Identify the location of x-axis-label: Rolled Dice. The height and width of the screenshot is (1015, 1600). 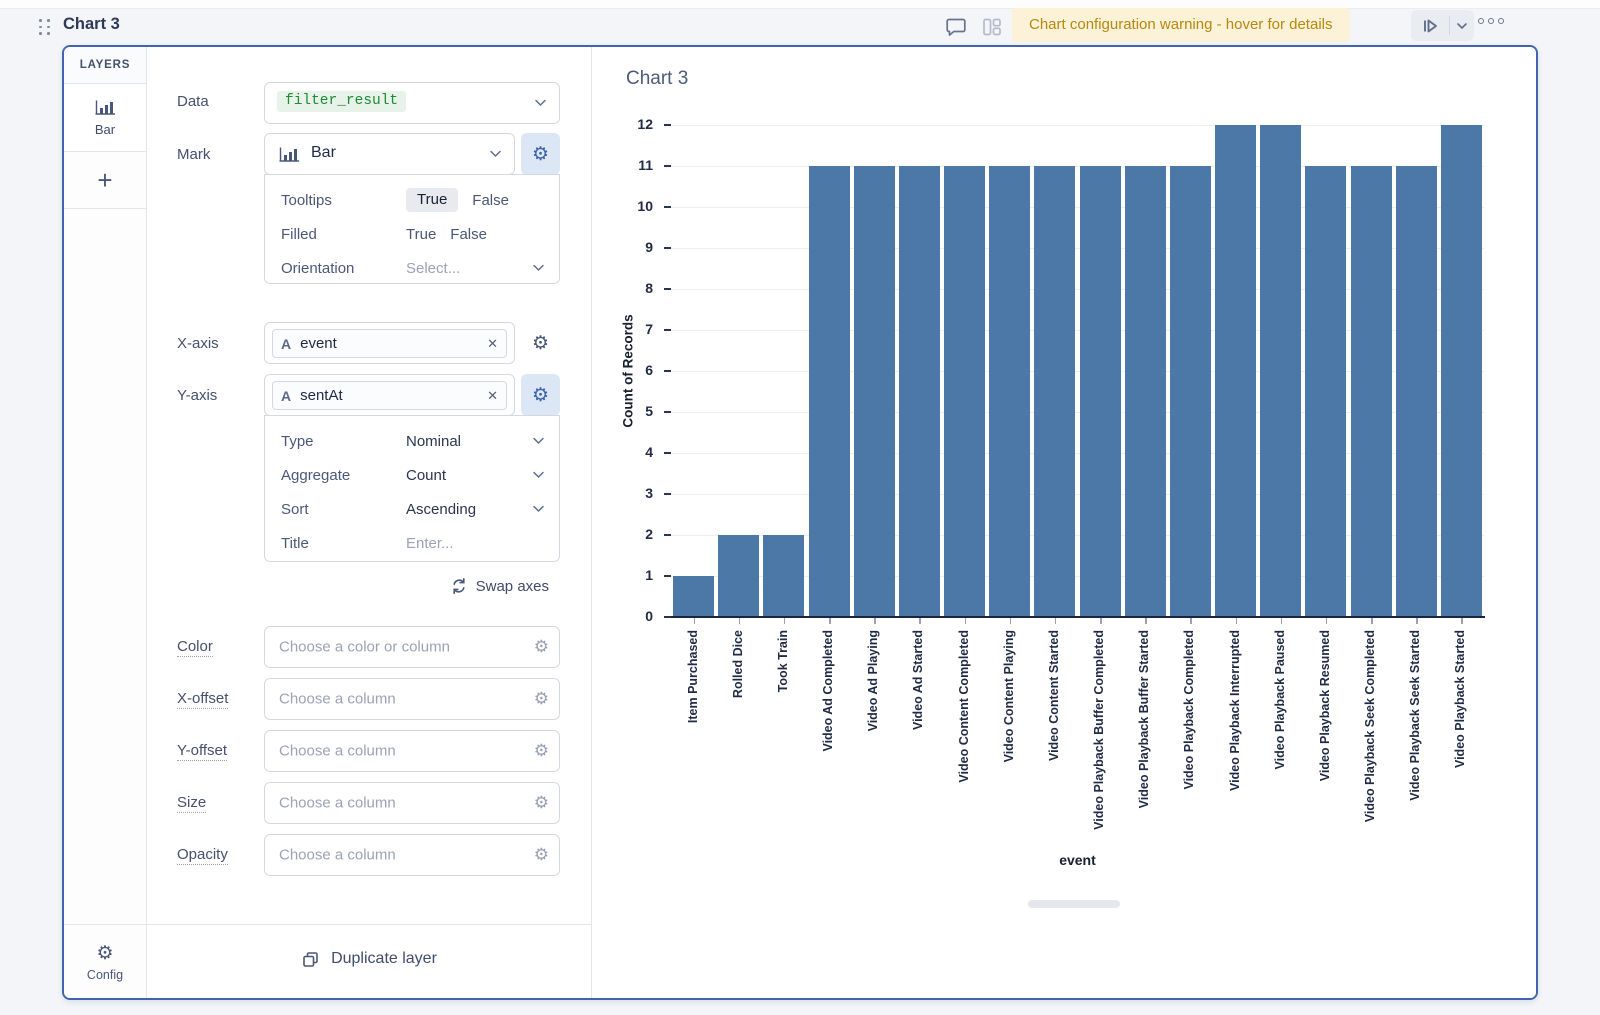
(737, 664).